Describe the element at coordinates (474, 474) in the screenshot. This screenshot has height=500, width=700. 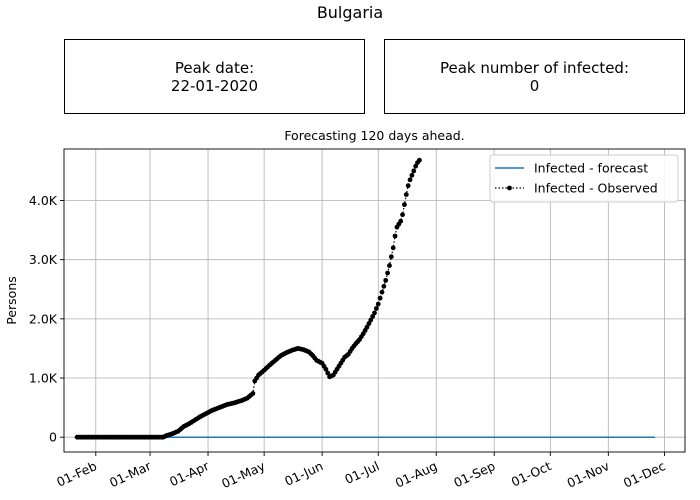
I see `x-tick-label: 01-Sep` at that location.